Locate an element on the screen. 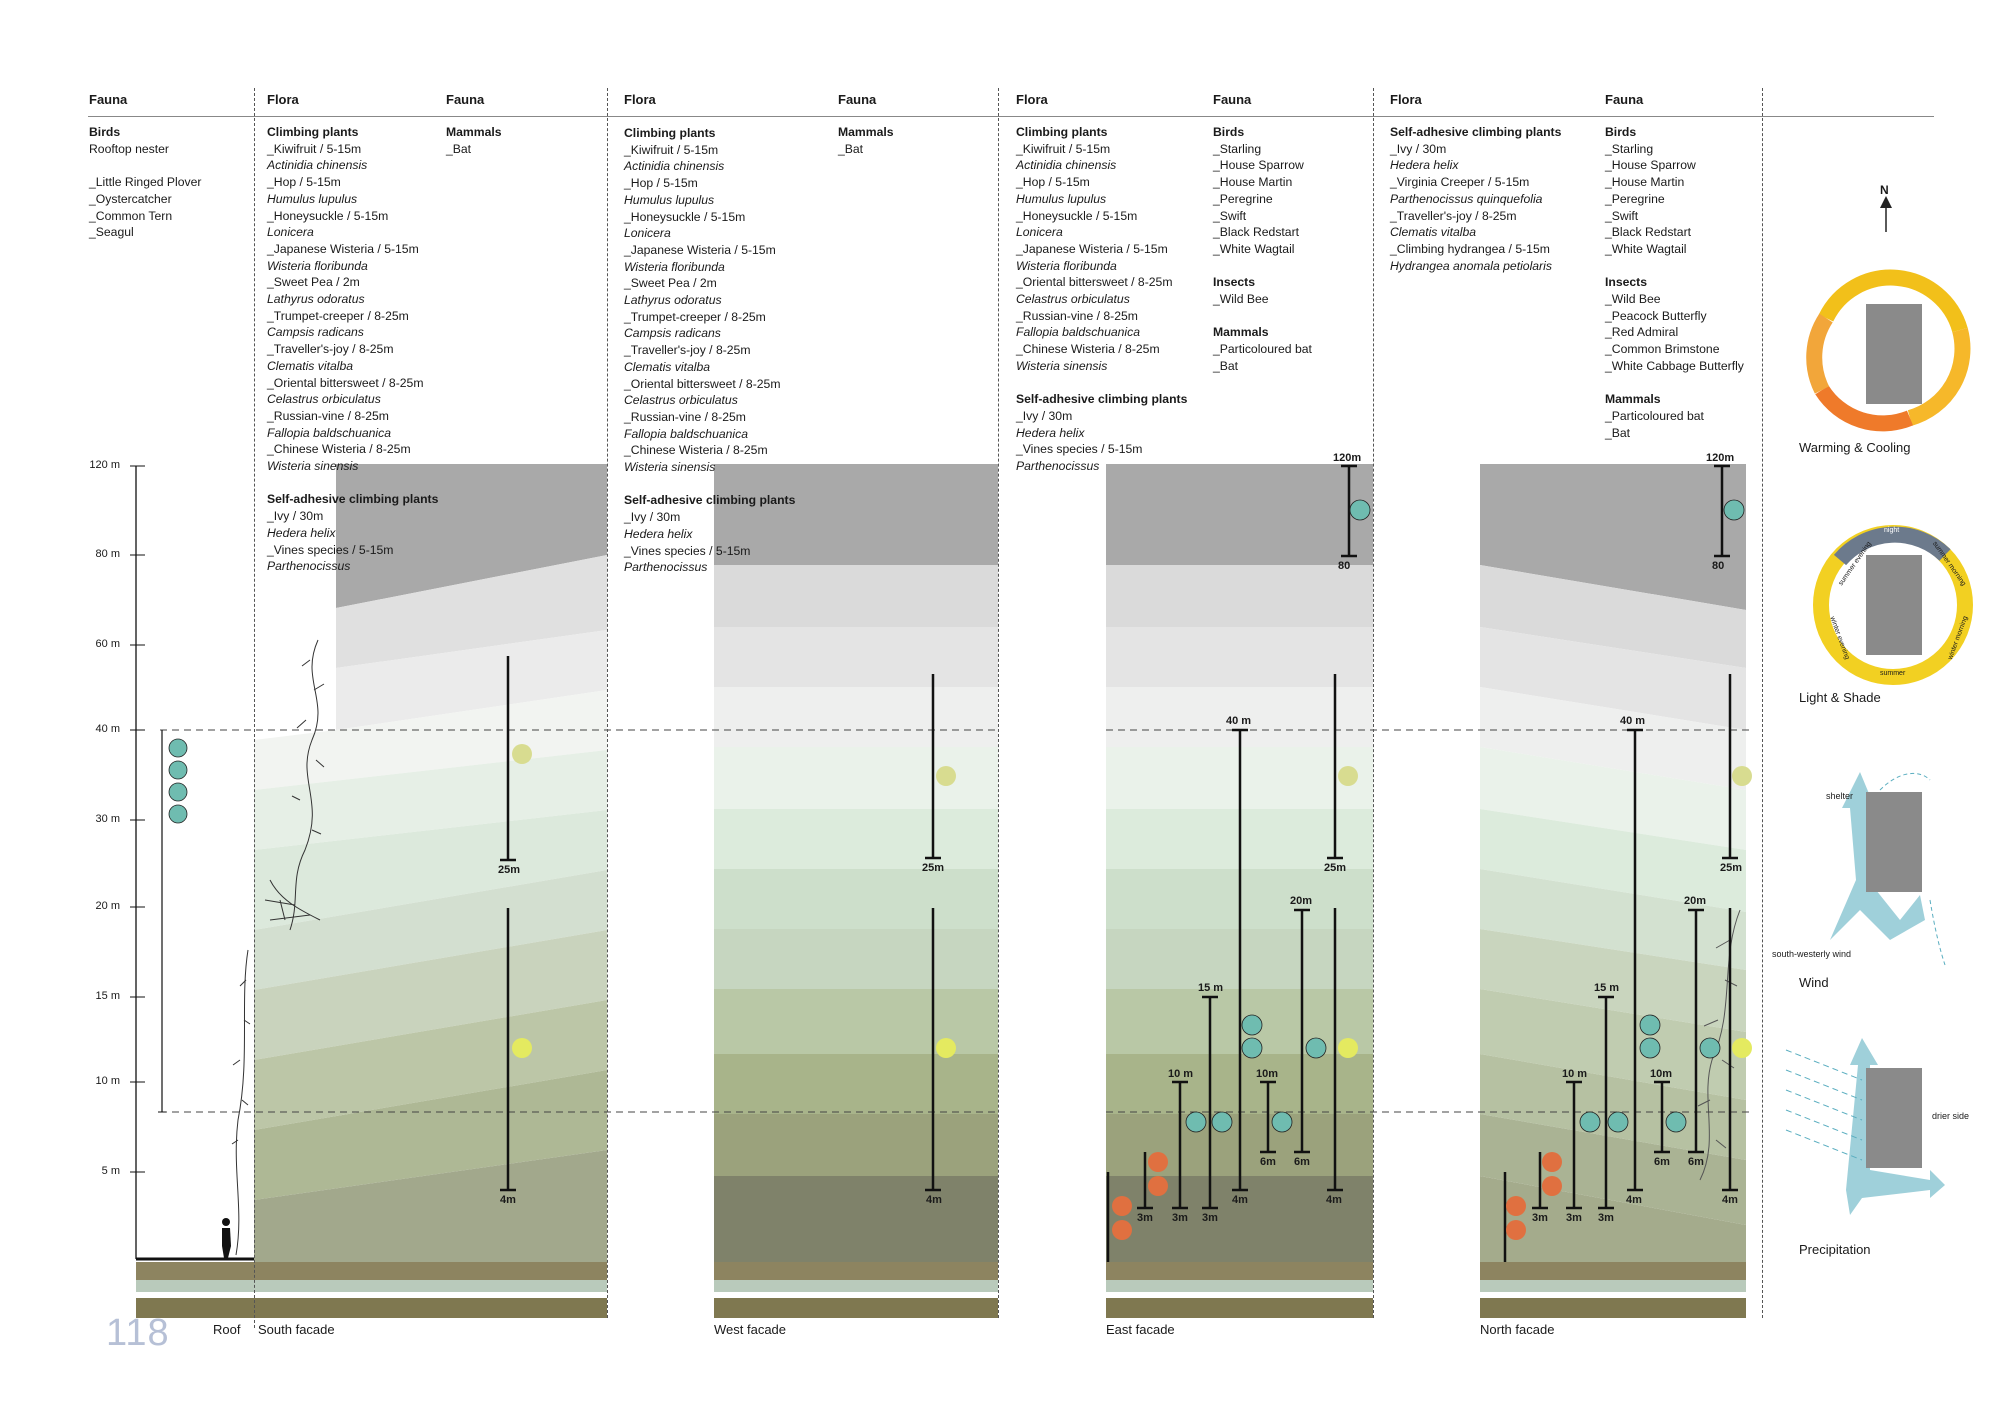 The height and width of the screenshot is (1418, 2008). header-east-fauna: Fauna is located at coordinates (1232, 99).